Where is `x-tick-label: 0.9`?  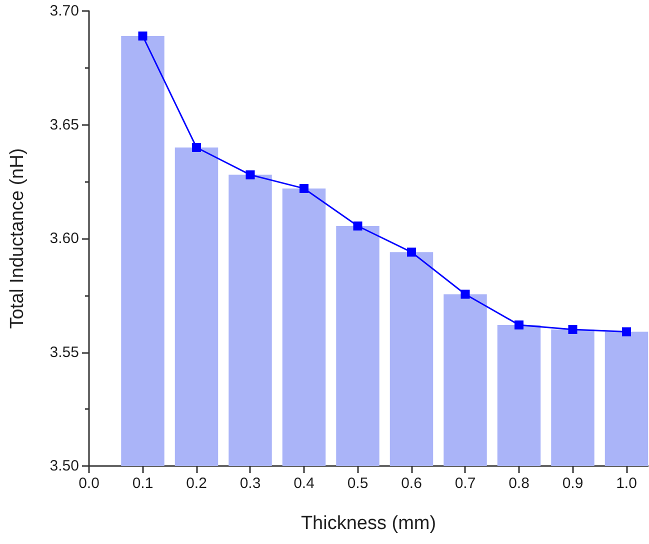
x-tick-label: 0.9 is located at coordinates (573, 483).